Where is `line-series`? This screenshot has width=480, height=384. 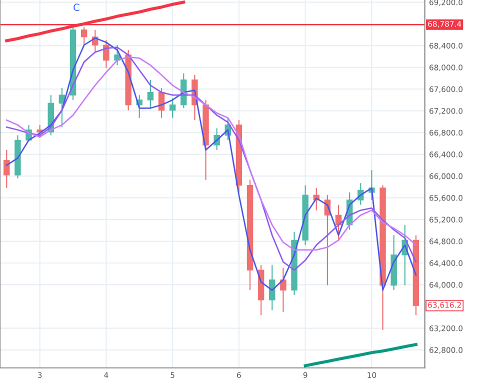
line-series is located at coordinates (361, 355).